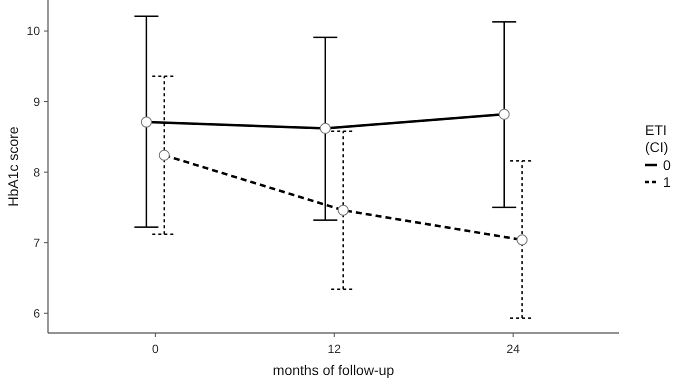 The height and width of the screenshot is (385, 679). I want to click on x-axis-title: months of follow-up, so click(333, 370).